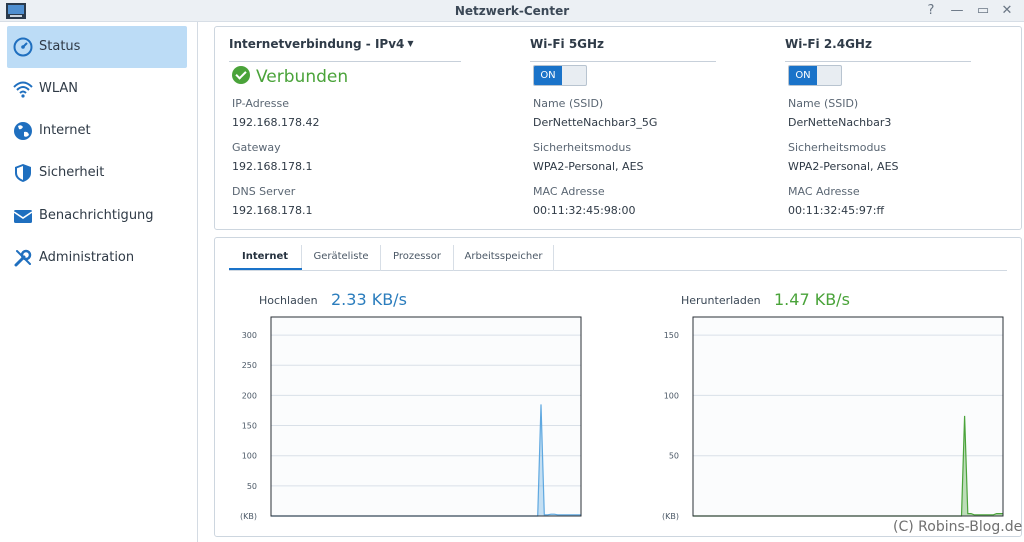  Describe the element at coordinates (1007, 10) in the screenshot. I see `close-button: ✕` at that location.